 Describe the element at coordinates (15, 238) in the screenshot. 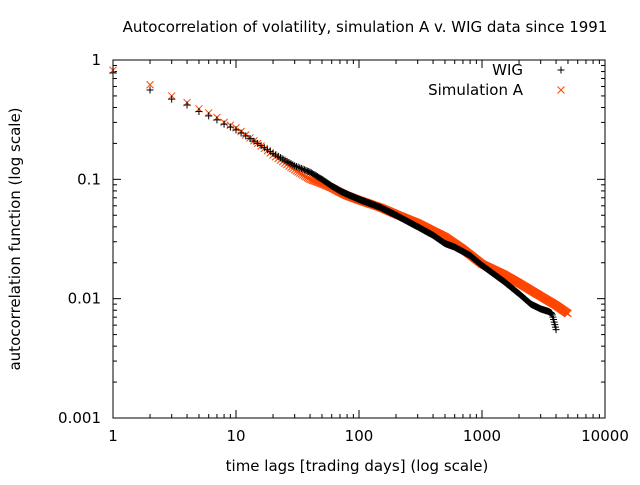

I see `y-axis-label: autocorrelation function (log scale)` at that location.